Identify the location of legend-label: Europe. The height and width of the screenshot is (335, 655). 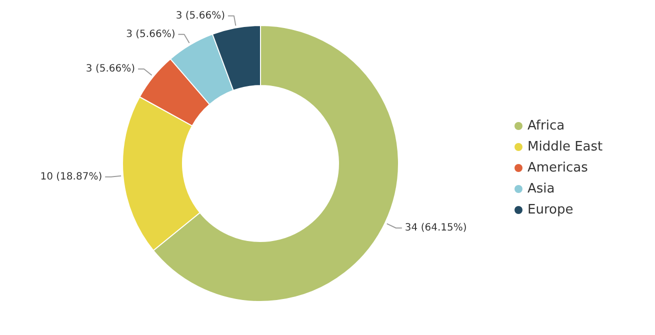
(551, 210).